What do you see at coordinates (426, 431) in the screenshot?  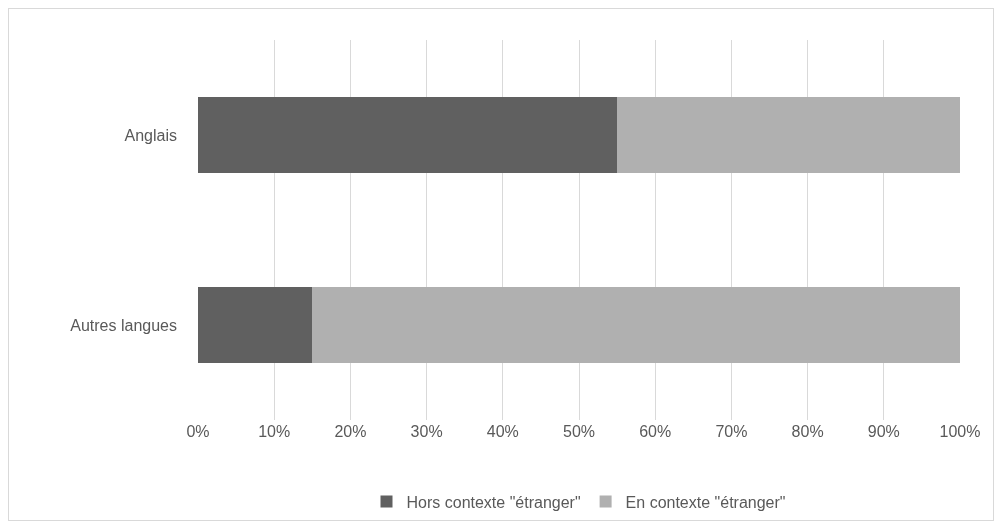 I see `x-tick-label: 30%` at bounding box center [426, 431].